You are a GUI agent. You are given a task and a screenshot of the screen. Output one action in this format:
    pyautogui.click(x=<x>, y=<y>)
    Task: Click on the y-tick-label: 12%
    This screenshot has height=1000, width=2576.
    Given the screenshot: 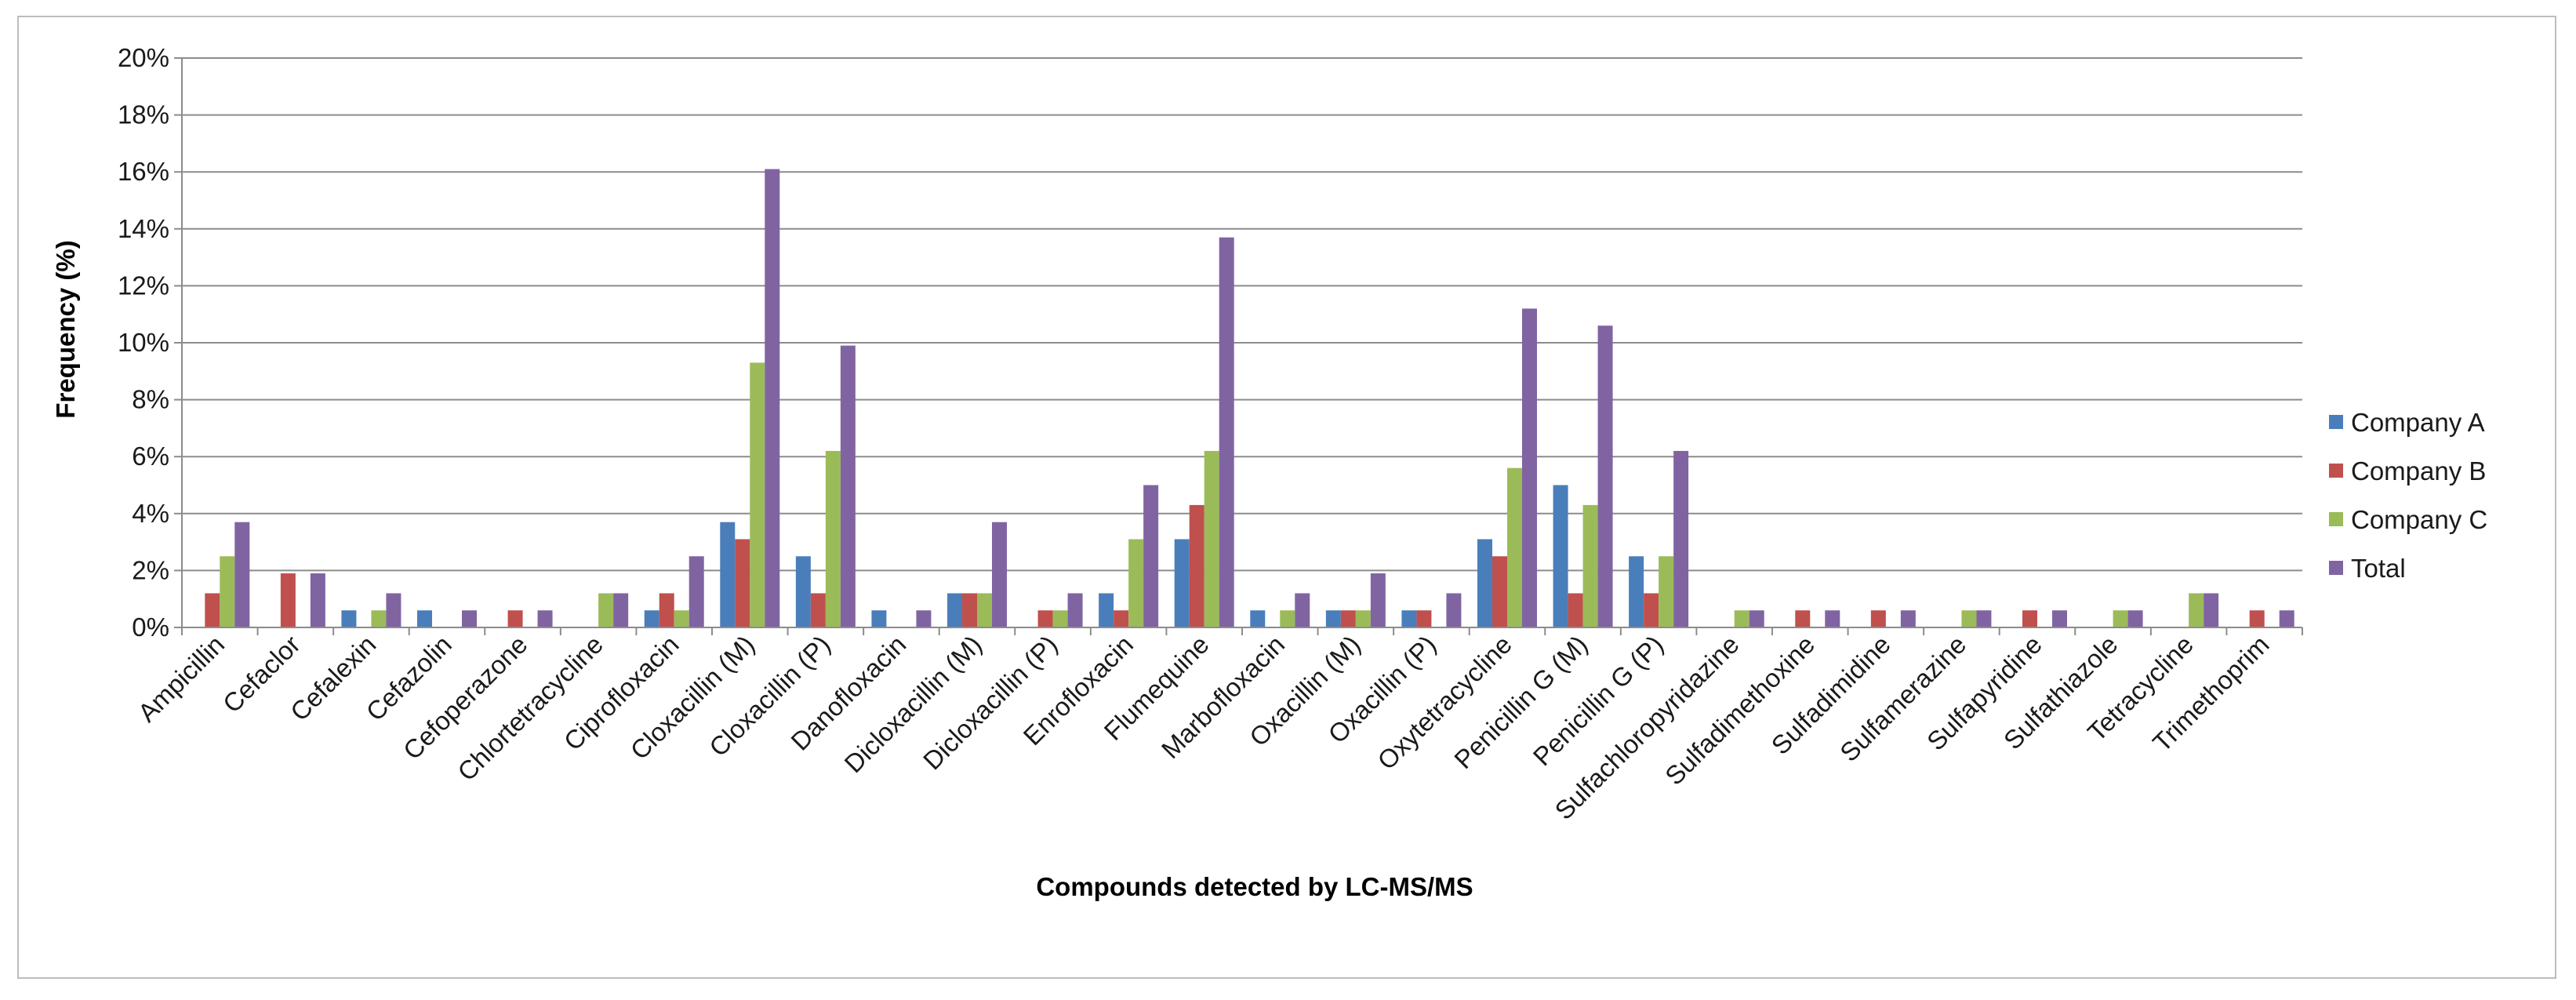 What is the action you would take?
    pyautogui.click(x=143, y=285)
    